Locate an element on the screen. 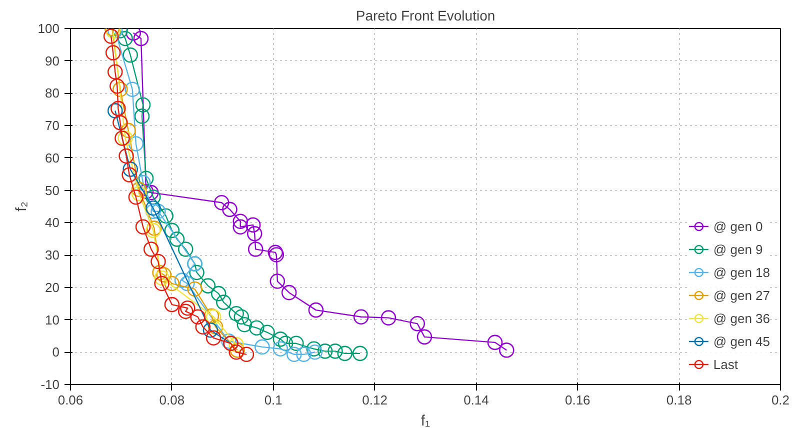  legend-label: @ gen 45 is located at coordinates (741, 341).